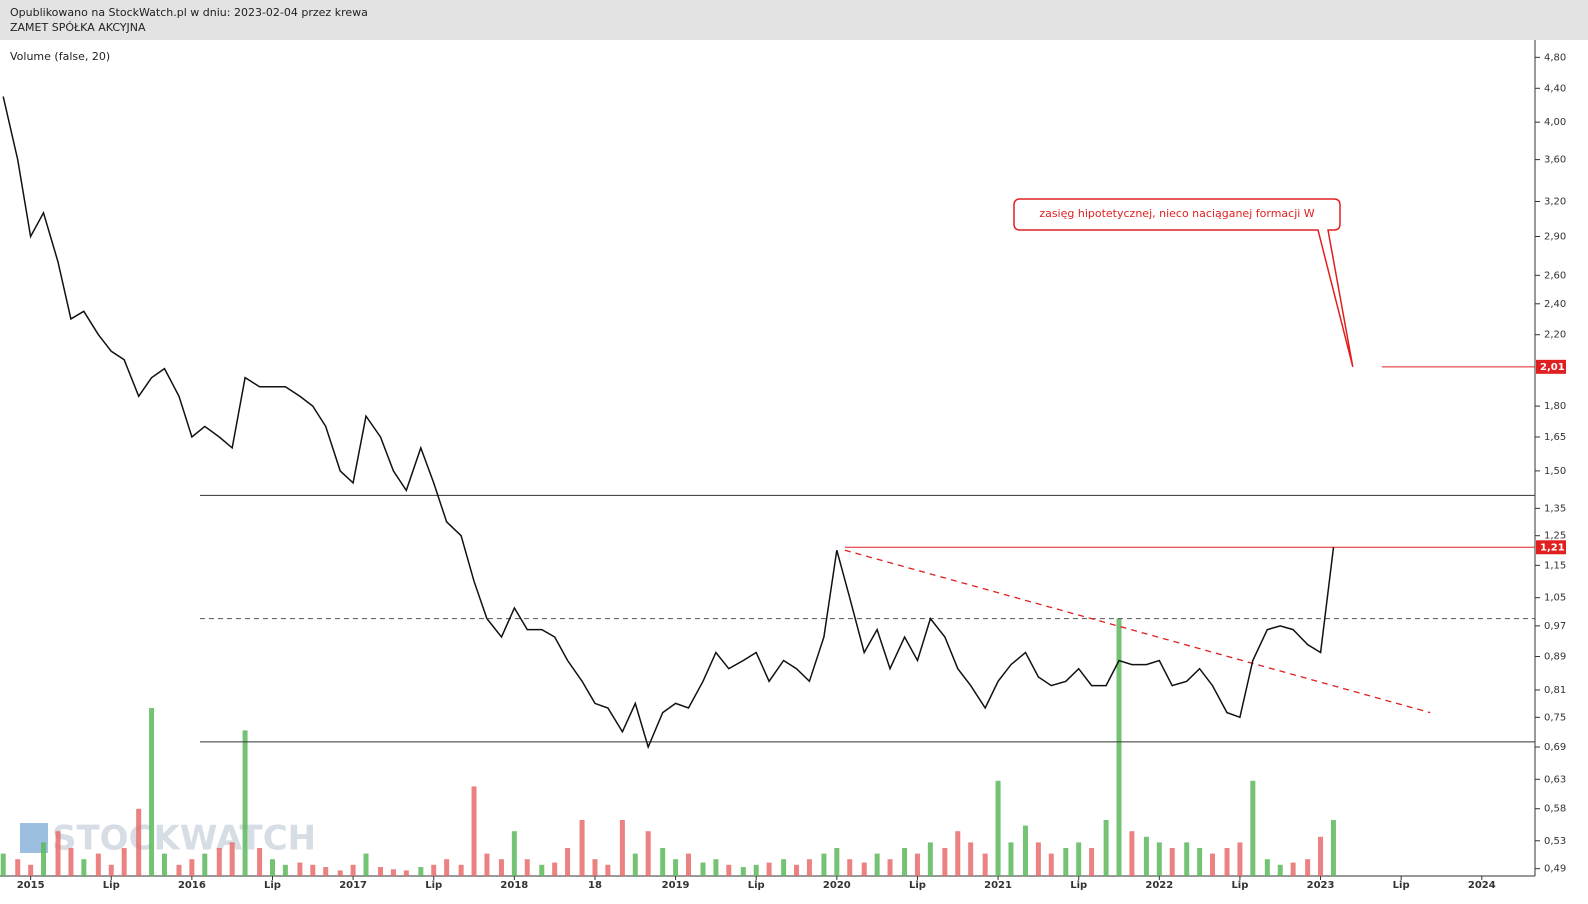 The image size is (1588, 904). I want to click on x-tick-label: 2022, so click(1159, 885).